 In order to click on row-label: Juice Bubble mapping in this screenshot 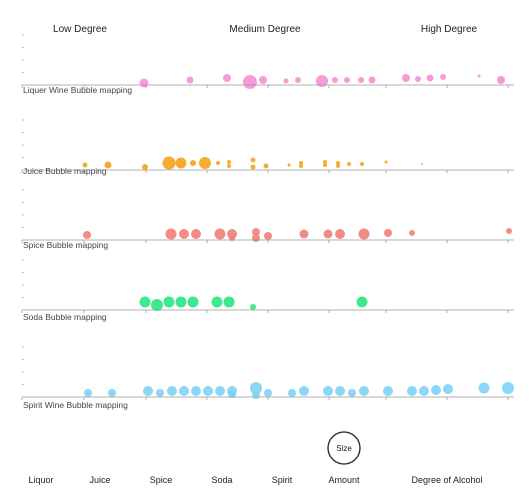, I will do `click(65, 171)`.